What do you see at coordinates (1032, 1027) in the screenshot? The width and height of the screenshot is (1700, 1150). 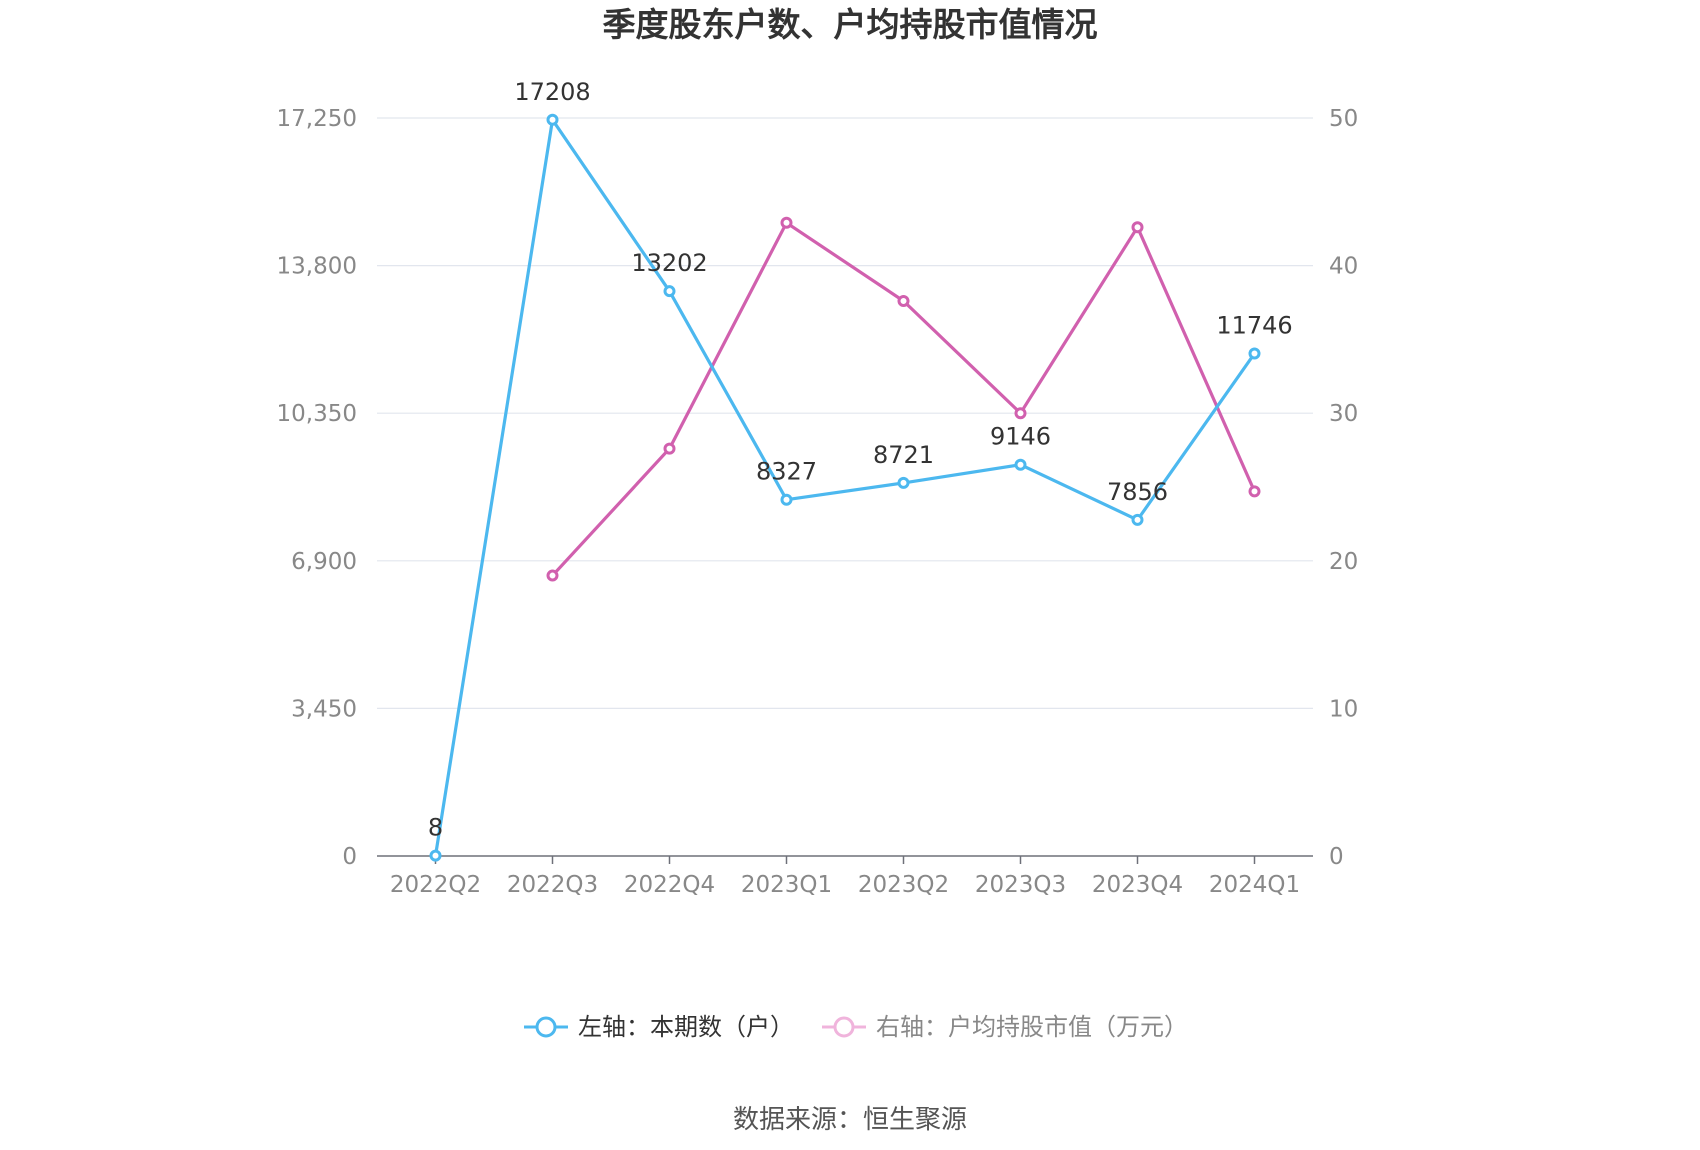 I see `legend-label-right: 右轴：户均持股市值（万元）` at bounding box center [1032, 1027].